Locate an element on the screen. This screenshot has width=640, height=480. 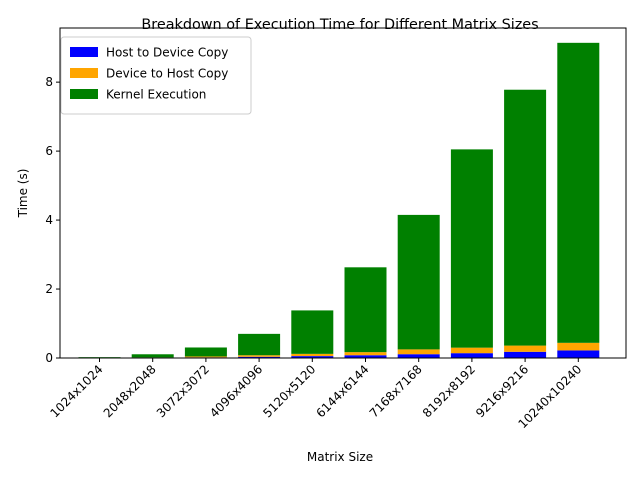
y-tick-label: 4 is located at coordinates (49, 220).